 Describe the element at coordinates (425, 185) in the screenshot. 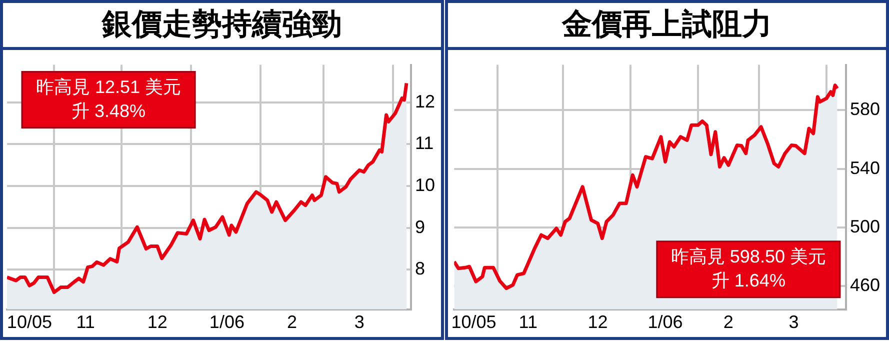

I see `y-tick-label: 10` at that location.